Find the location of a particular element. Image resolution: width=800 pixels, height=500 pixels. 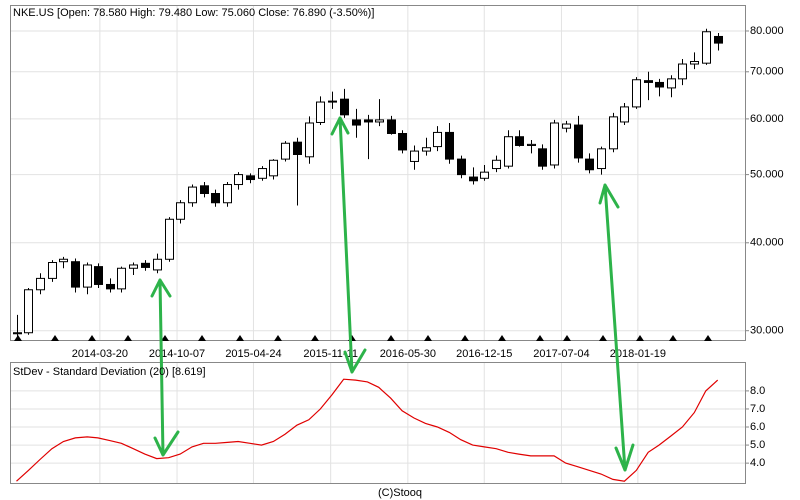

y-tick-label: 80.000 is located at coordinates (767, 31).